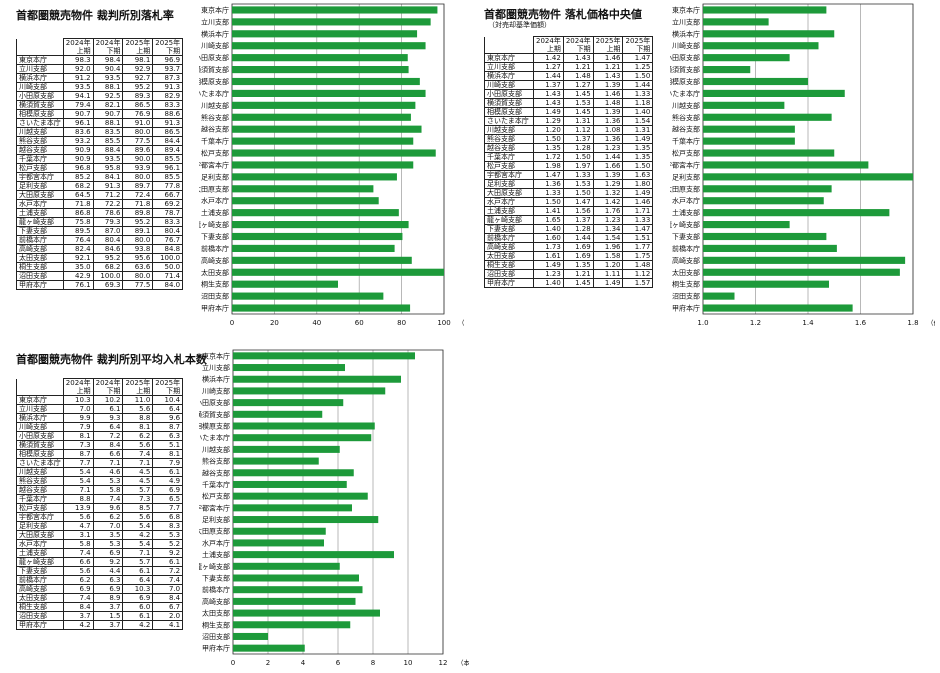 The width and height of the screenshot is (940, 673). I want to click on table-cell-value: 1.47, so click(578, 202).